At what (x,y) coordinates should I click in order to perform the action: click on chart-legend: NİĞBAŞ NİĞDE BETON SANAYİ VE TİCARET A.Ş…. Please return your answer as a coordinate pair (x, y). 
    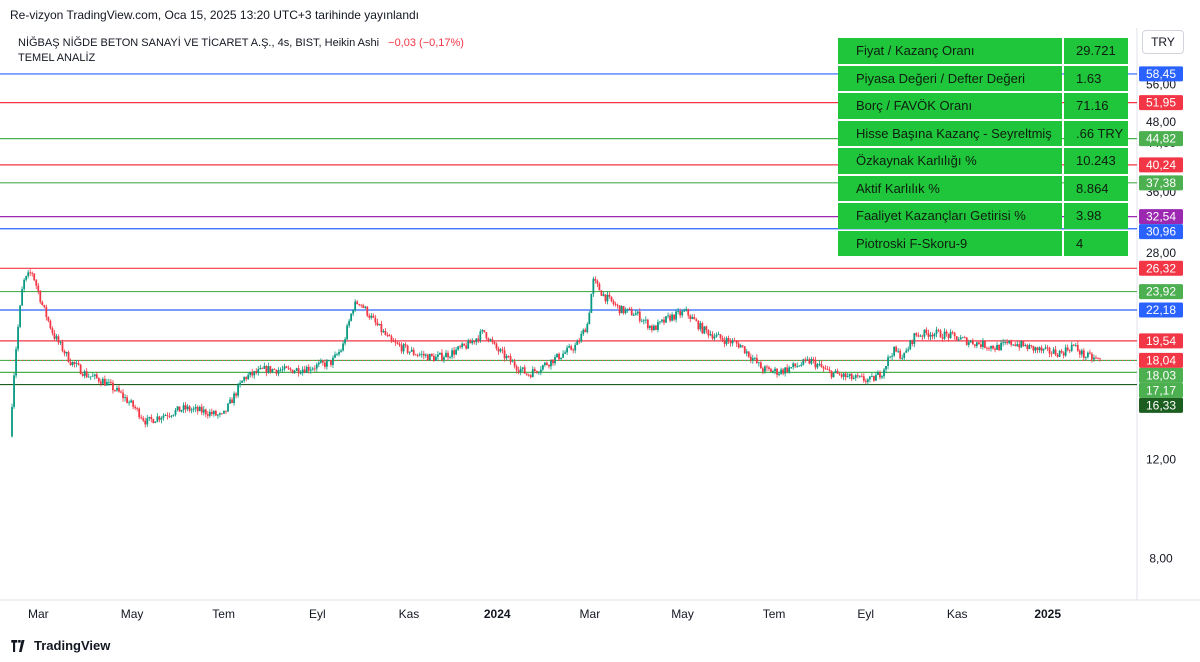
    Looking at the image, I should click on (241, 51).